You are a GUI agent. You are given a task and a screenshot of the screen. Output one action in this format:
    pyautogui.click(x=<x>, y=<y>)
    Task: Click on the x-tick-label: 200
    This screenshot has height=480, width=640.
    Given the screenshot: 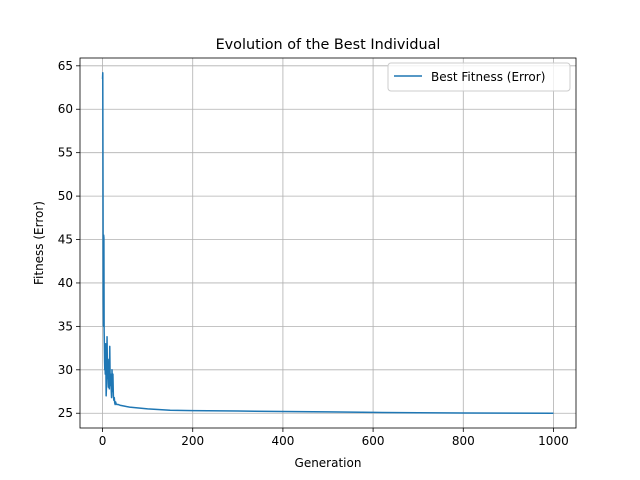 What is the action you would take?
    pyautogui.click(x=192, y=441)
    